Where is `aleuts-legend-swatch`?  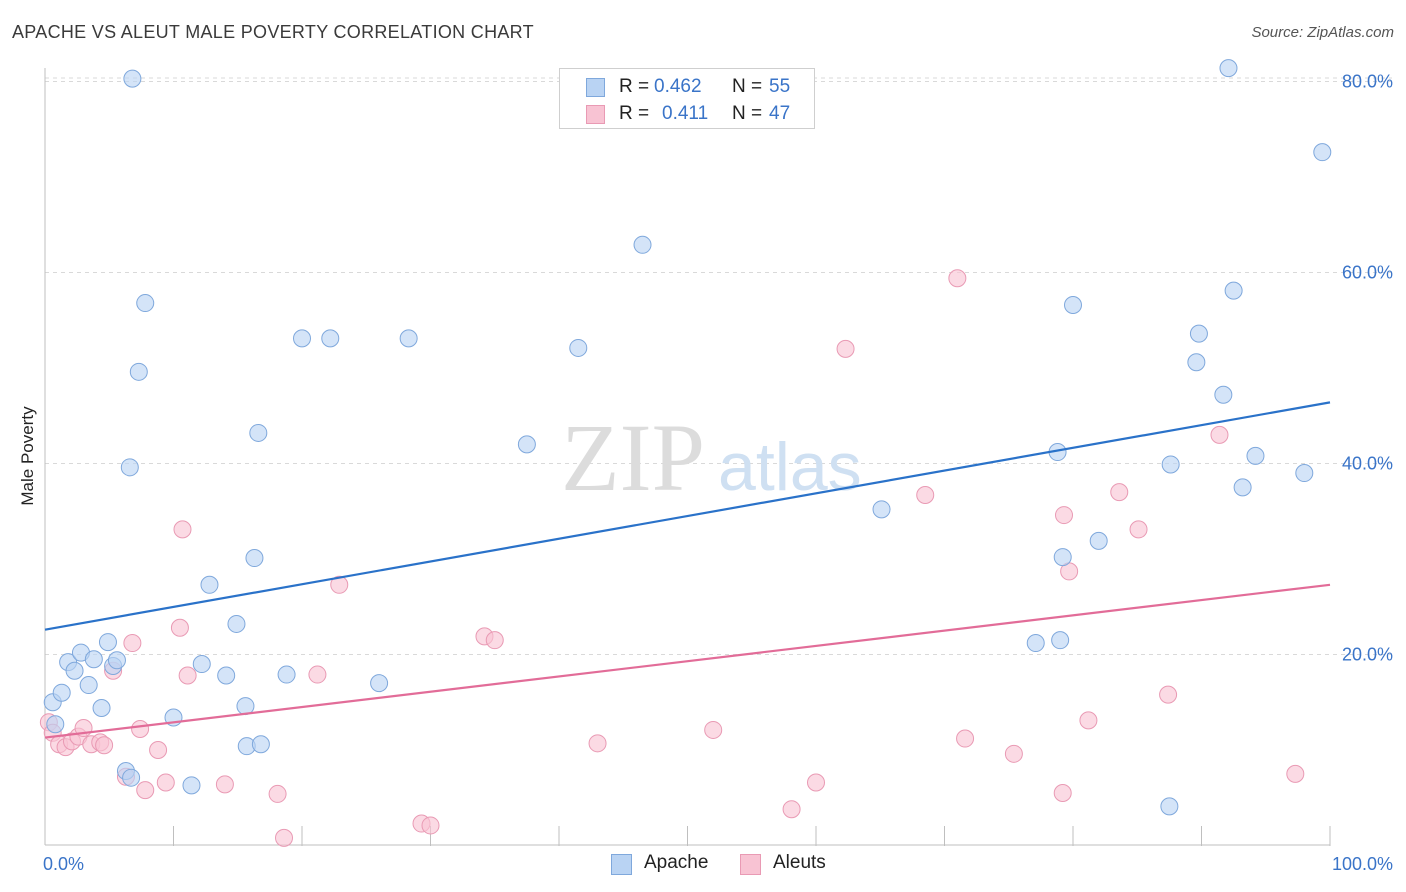
aleuts-legend-swatch is located at coordinates (750, 864).